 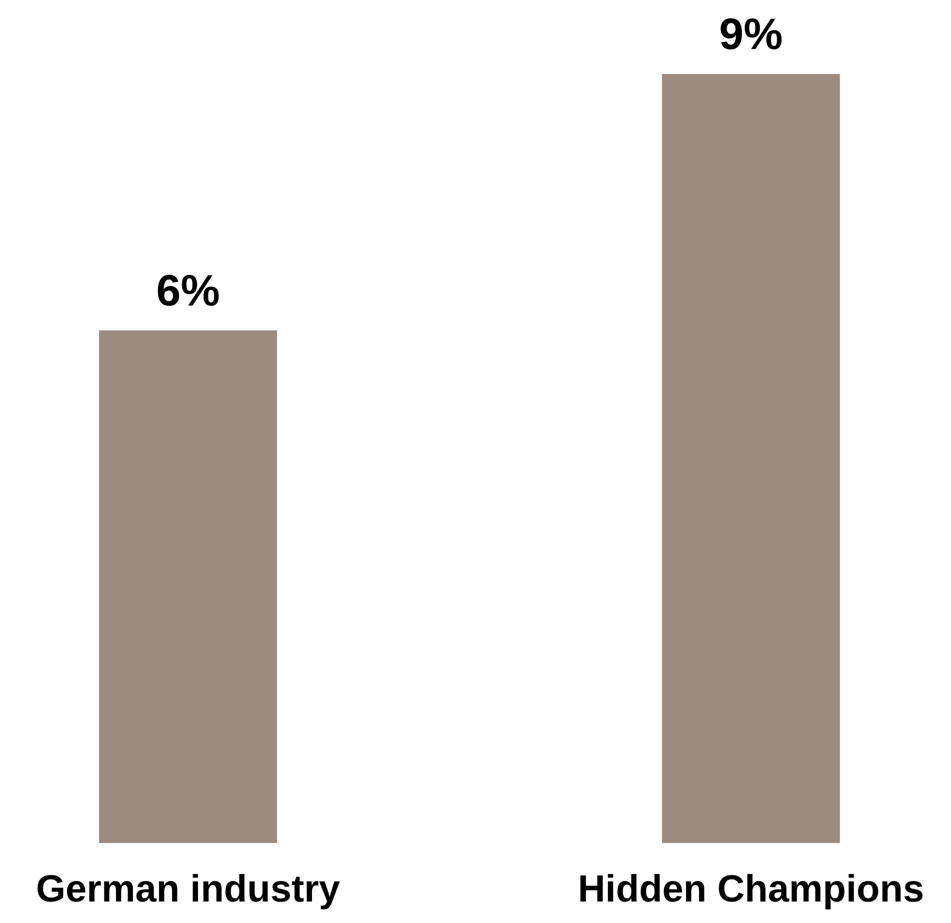 I want to click on x-tick-label: German industry, so click(x=188, y=889).